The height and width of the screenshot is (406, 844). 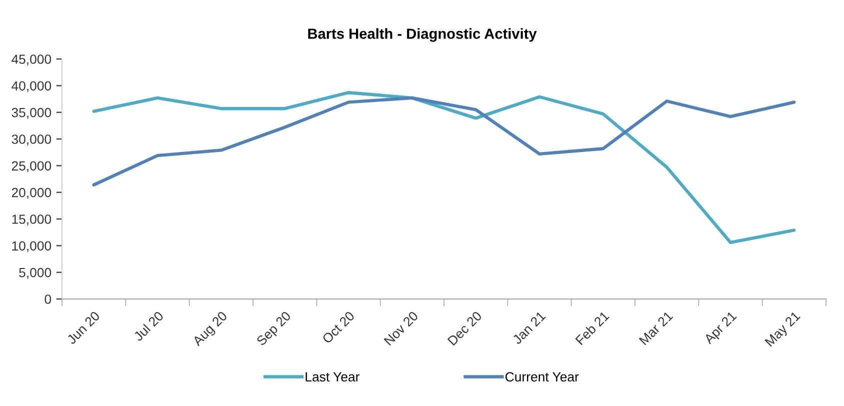 I want to click on chart-title: Barts Health - Diagnostic Activity, so click(x=422, y=35).